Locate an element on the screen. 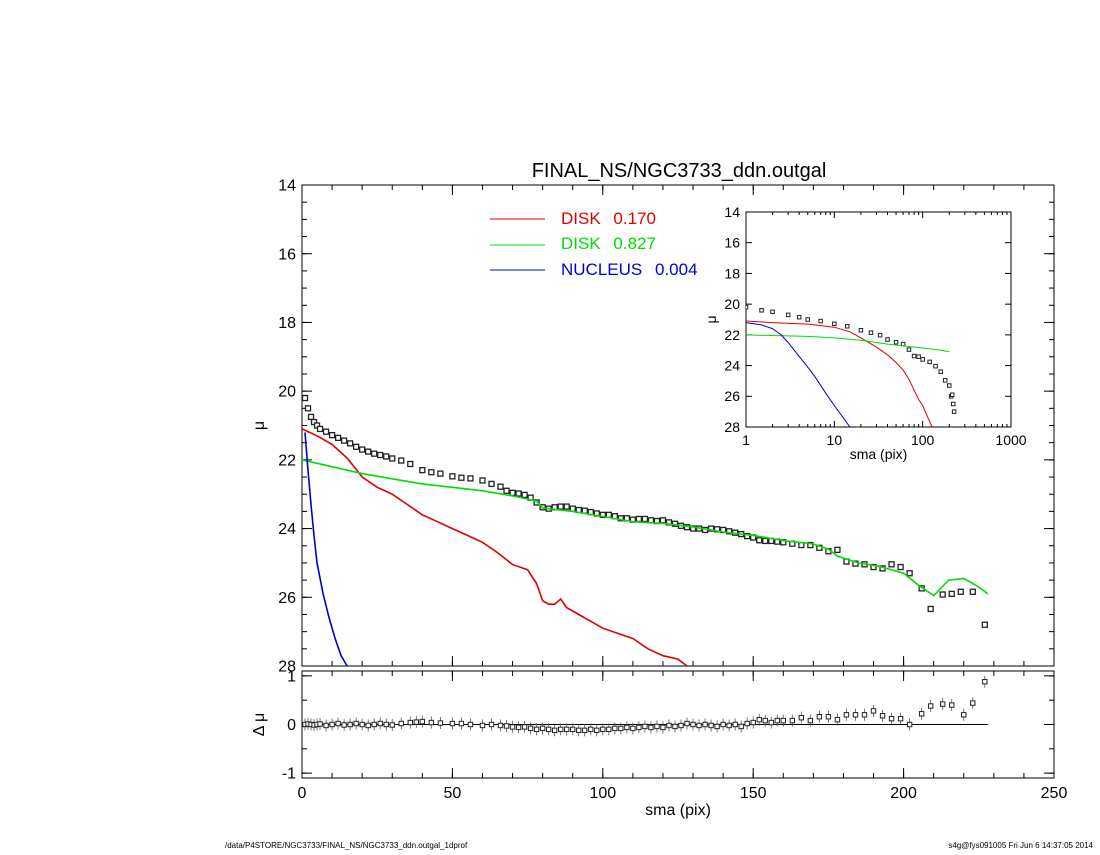  y-tick-label: -1 is located at coordinates (289, 774).